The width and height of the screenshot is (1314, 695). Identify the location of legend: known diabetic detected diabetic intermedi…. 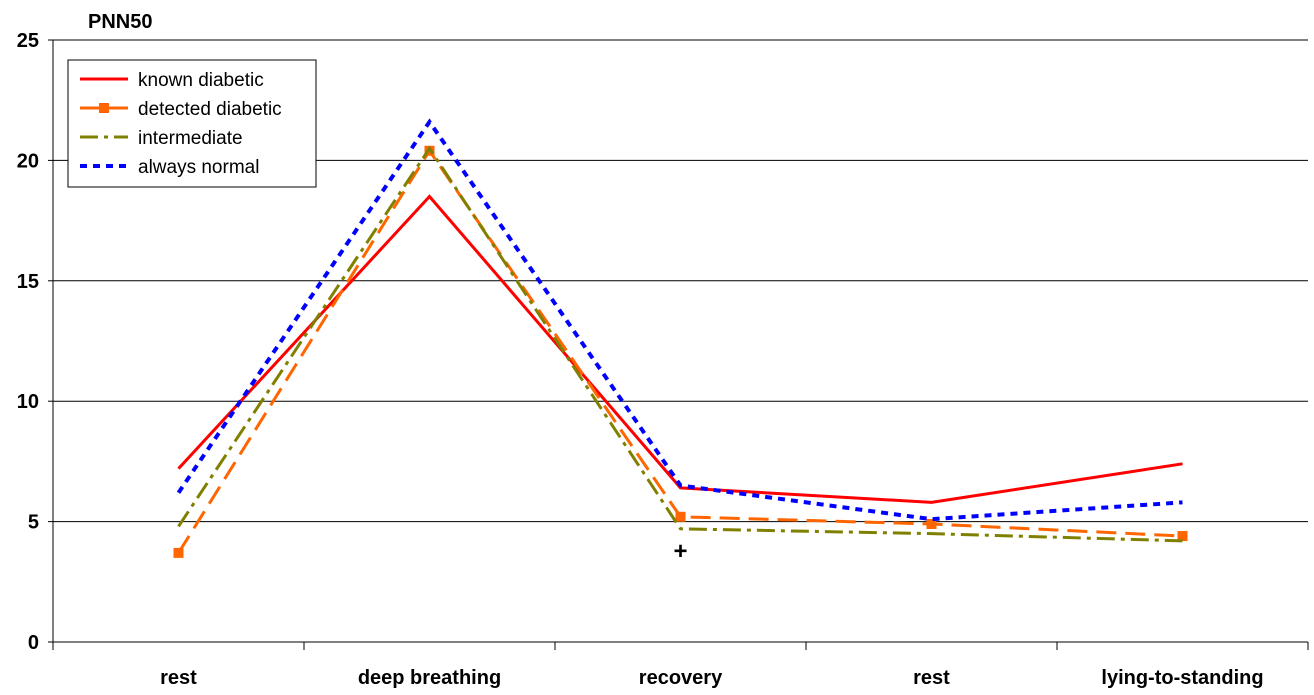
(192, 123).